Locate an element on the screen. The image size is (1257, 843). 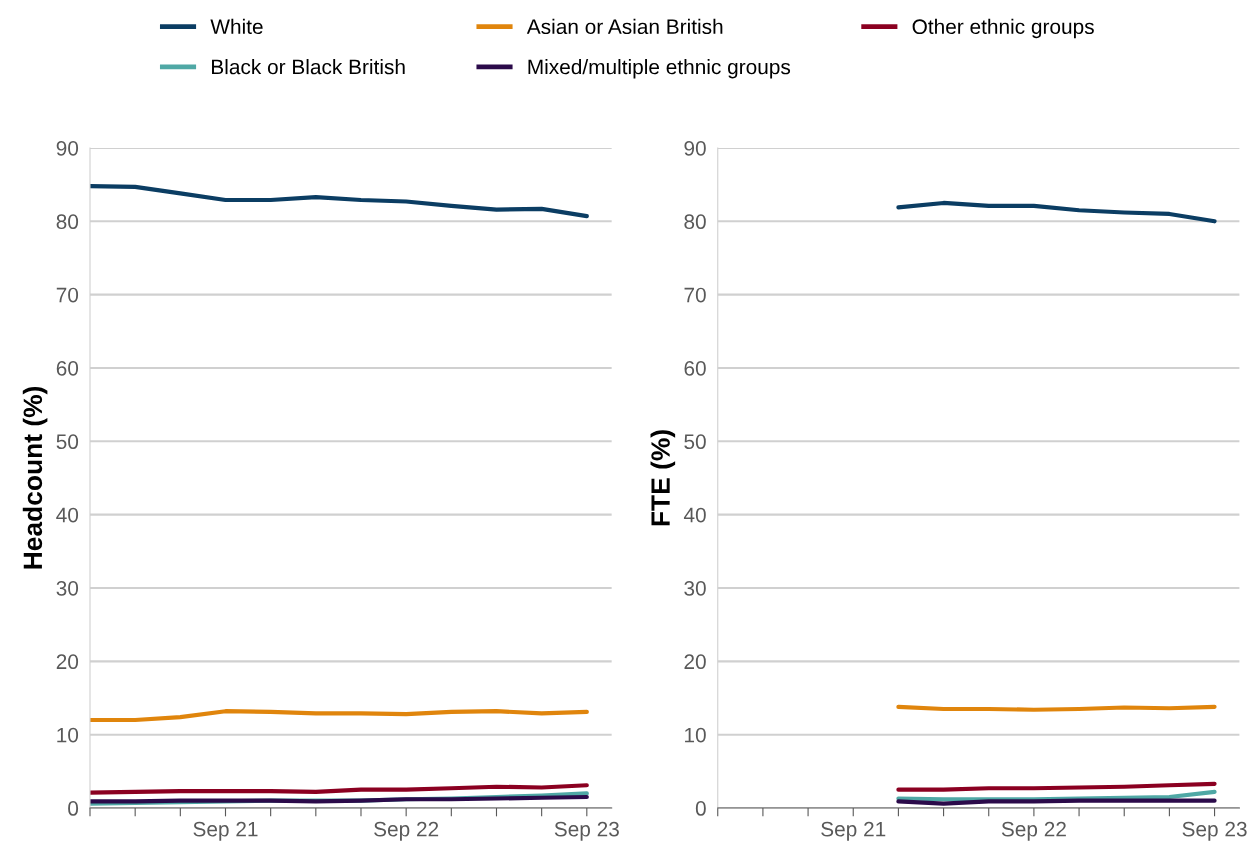
y-axis-title: FTE (%) is located at coordinates (663, 478).